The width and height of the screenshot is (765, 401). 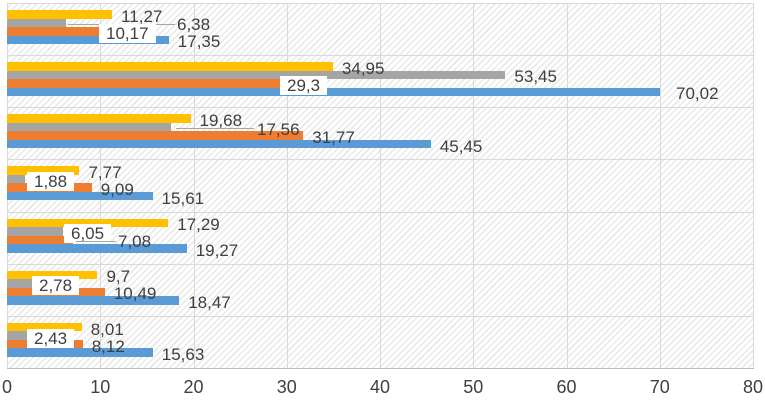 What do you see at coordinates (286, 387) in the screenshot?
I see `x-axis-tick-label: 30` at bounding box center [286, 387].